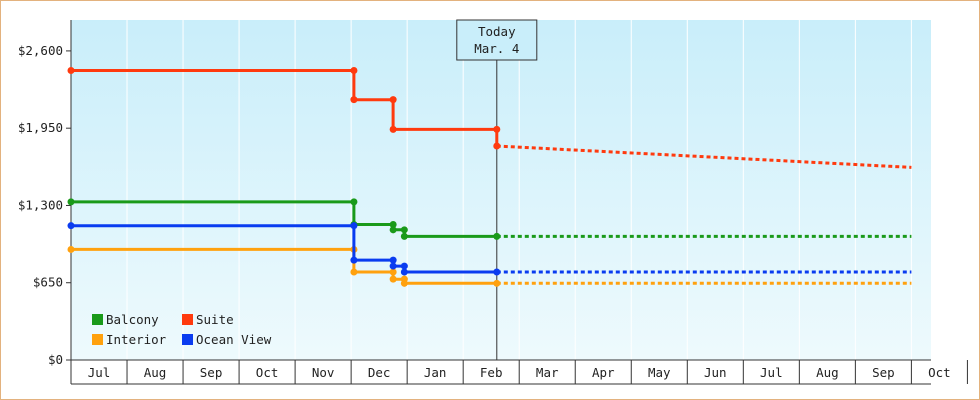  What do you see at coordinates (435, 372) in the screenshot?
I see `x-tick-label: Jan` at bounding box center [435, 372].